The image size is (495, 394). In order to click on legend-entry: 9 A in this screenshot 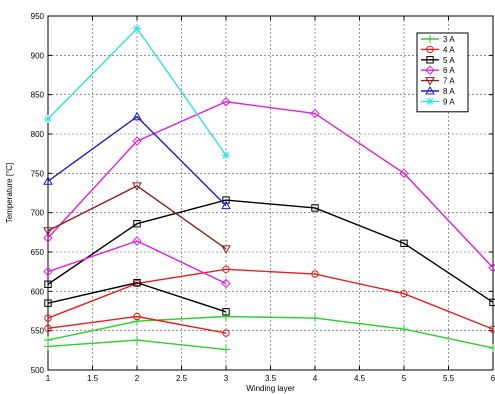, I will do `click(438, 101)`.